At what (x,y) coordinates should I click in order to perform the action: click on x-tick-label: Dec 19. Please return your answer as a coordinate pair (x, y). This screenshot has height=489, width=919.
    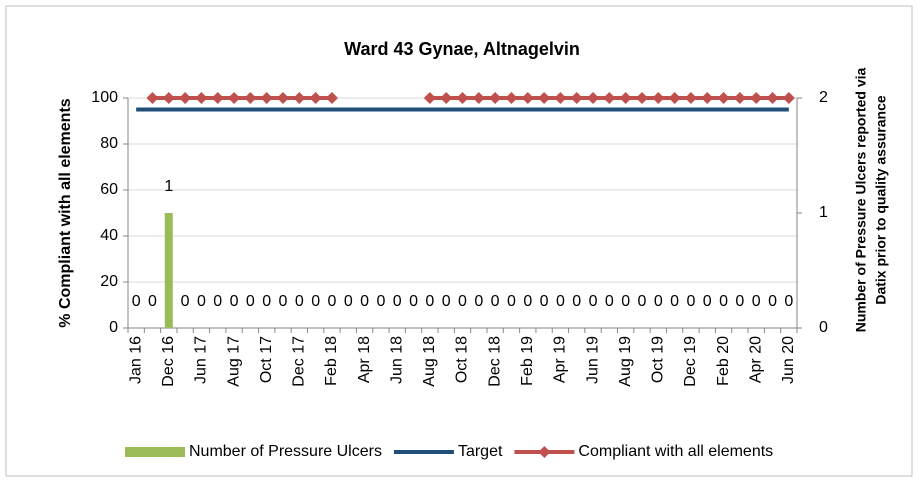
    Looking at the image, I should click on (690, 361).